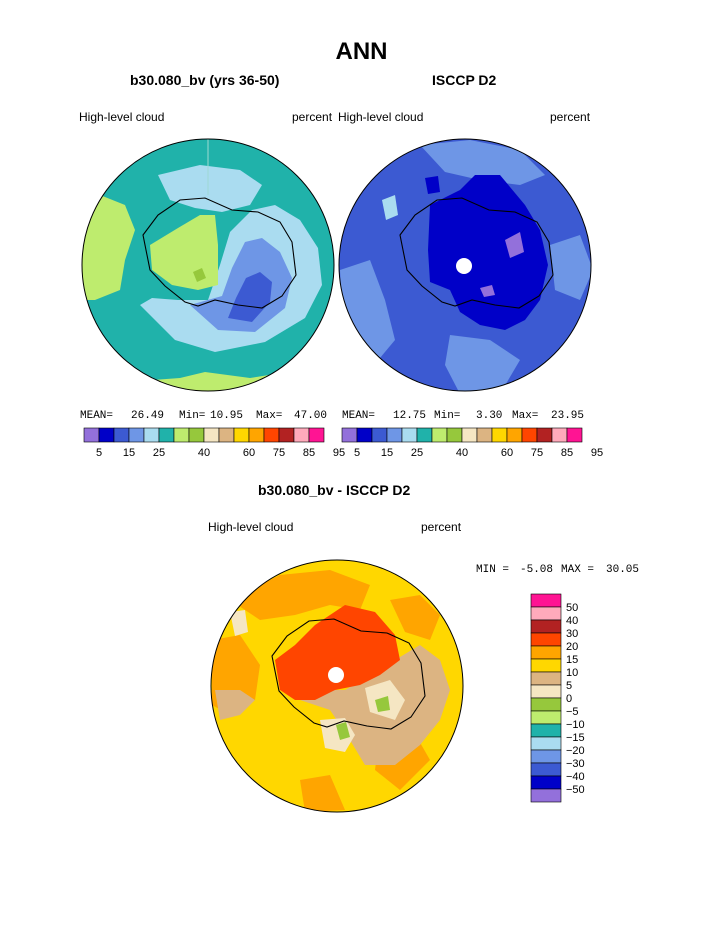 The width and height of the screenshot is (723, 935). Describe the element at coordinates (476, 253) in the screenshot. I see `panel2-coastline` at that location.